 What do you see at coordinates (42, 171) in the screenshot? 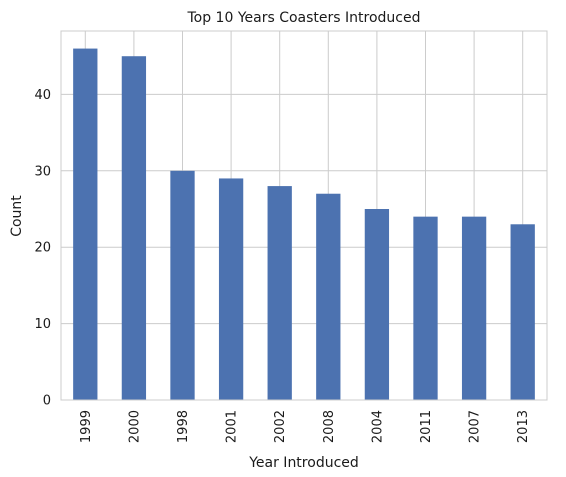
I see `y-tick-label: 30` at bounding box center [42, 171].